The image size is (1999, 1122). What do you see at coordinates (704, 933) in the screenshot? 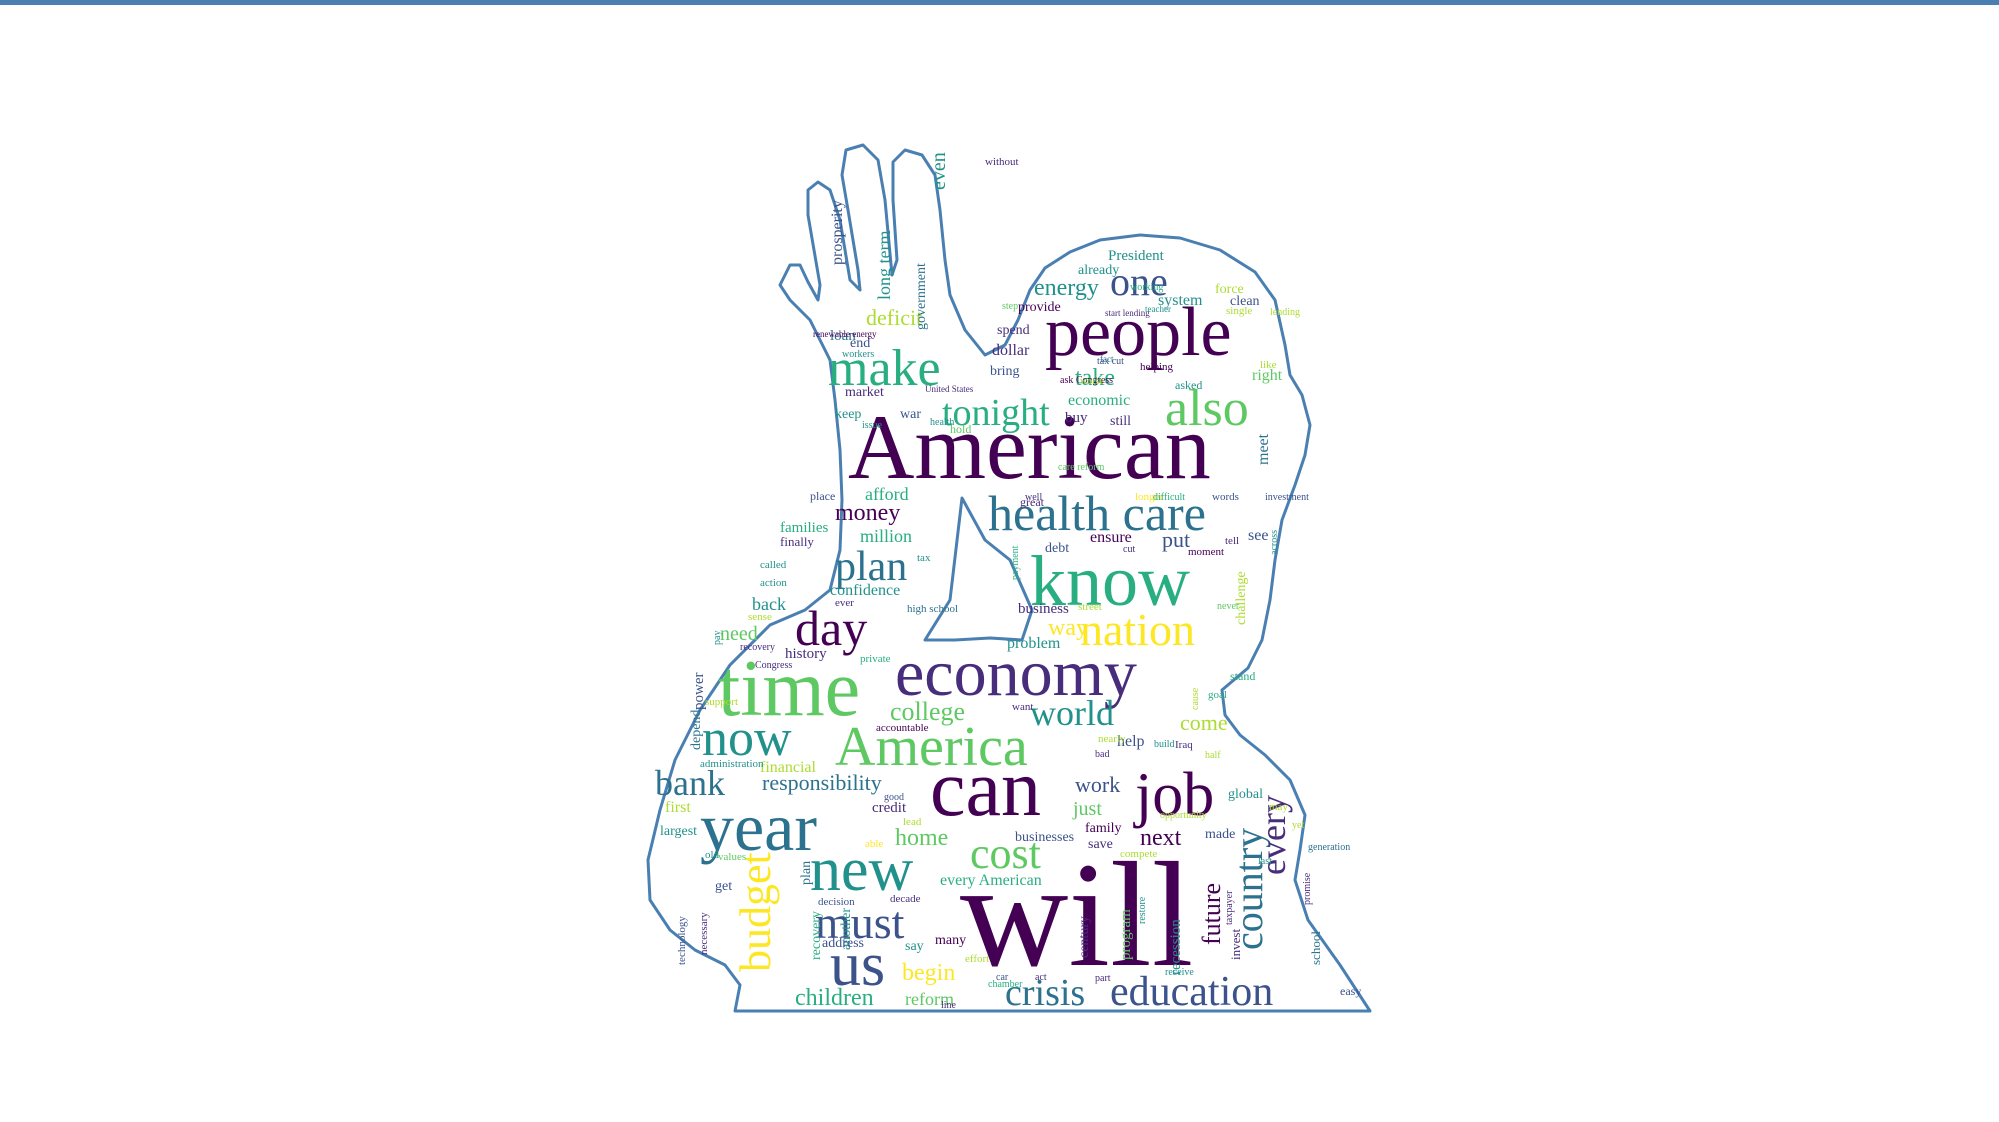
I see `cloud-word: necessary` at bounding box center [704, 933].